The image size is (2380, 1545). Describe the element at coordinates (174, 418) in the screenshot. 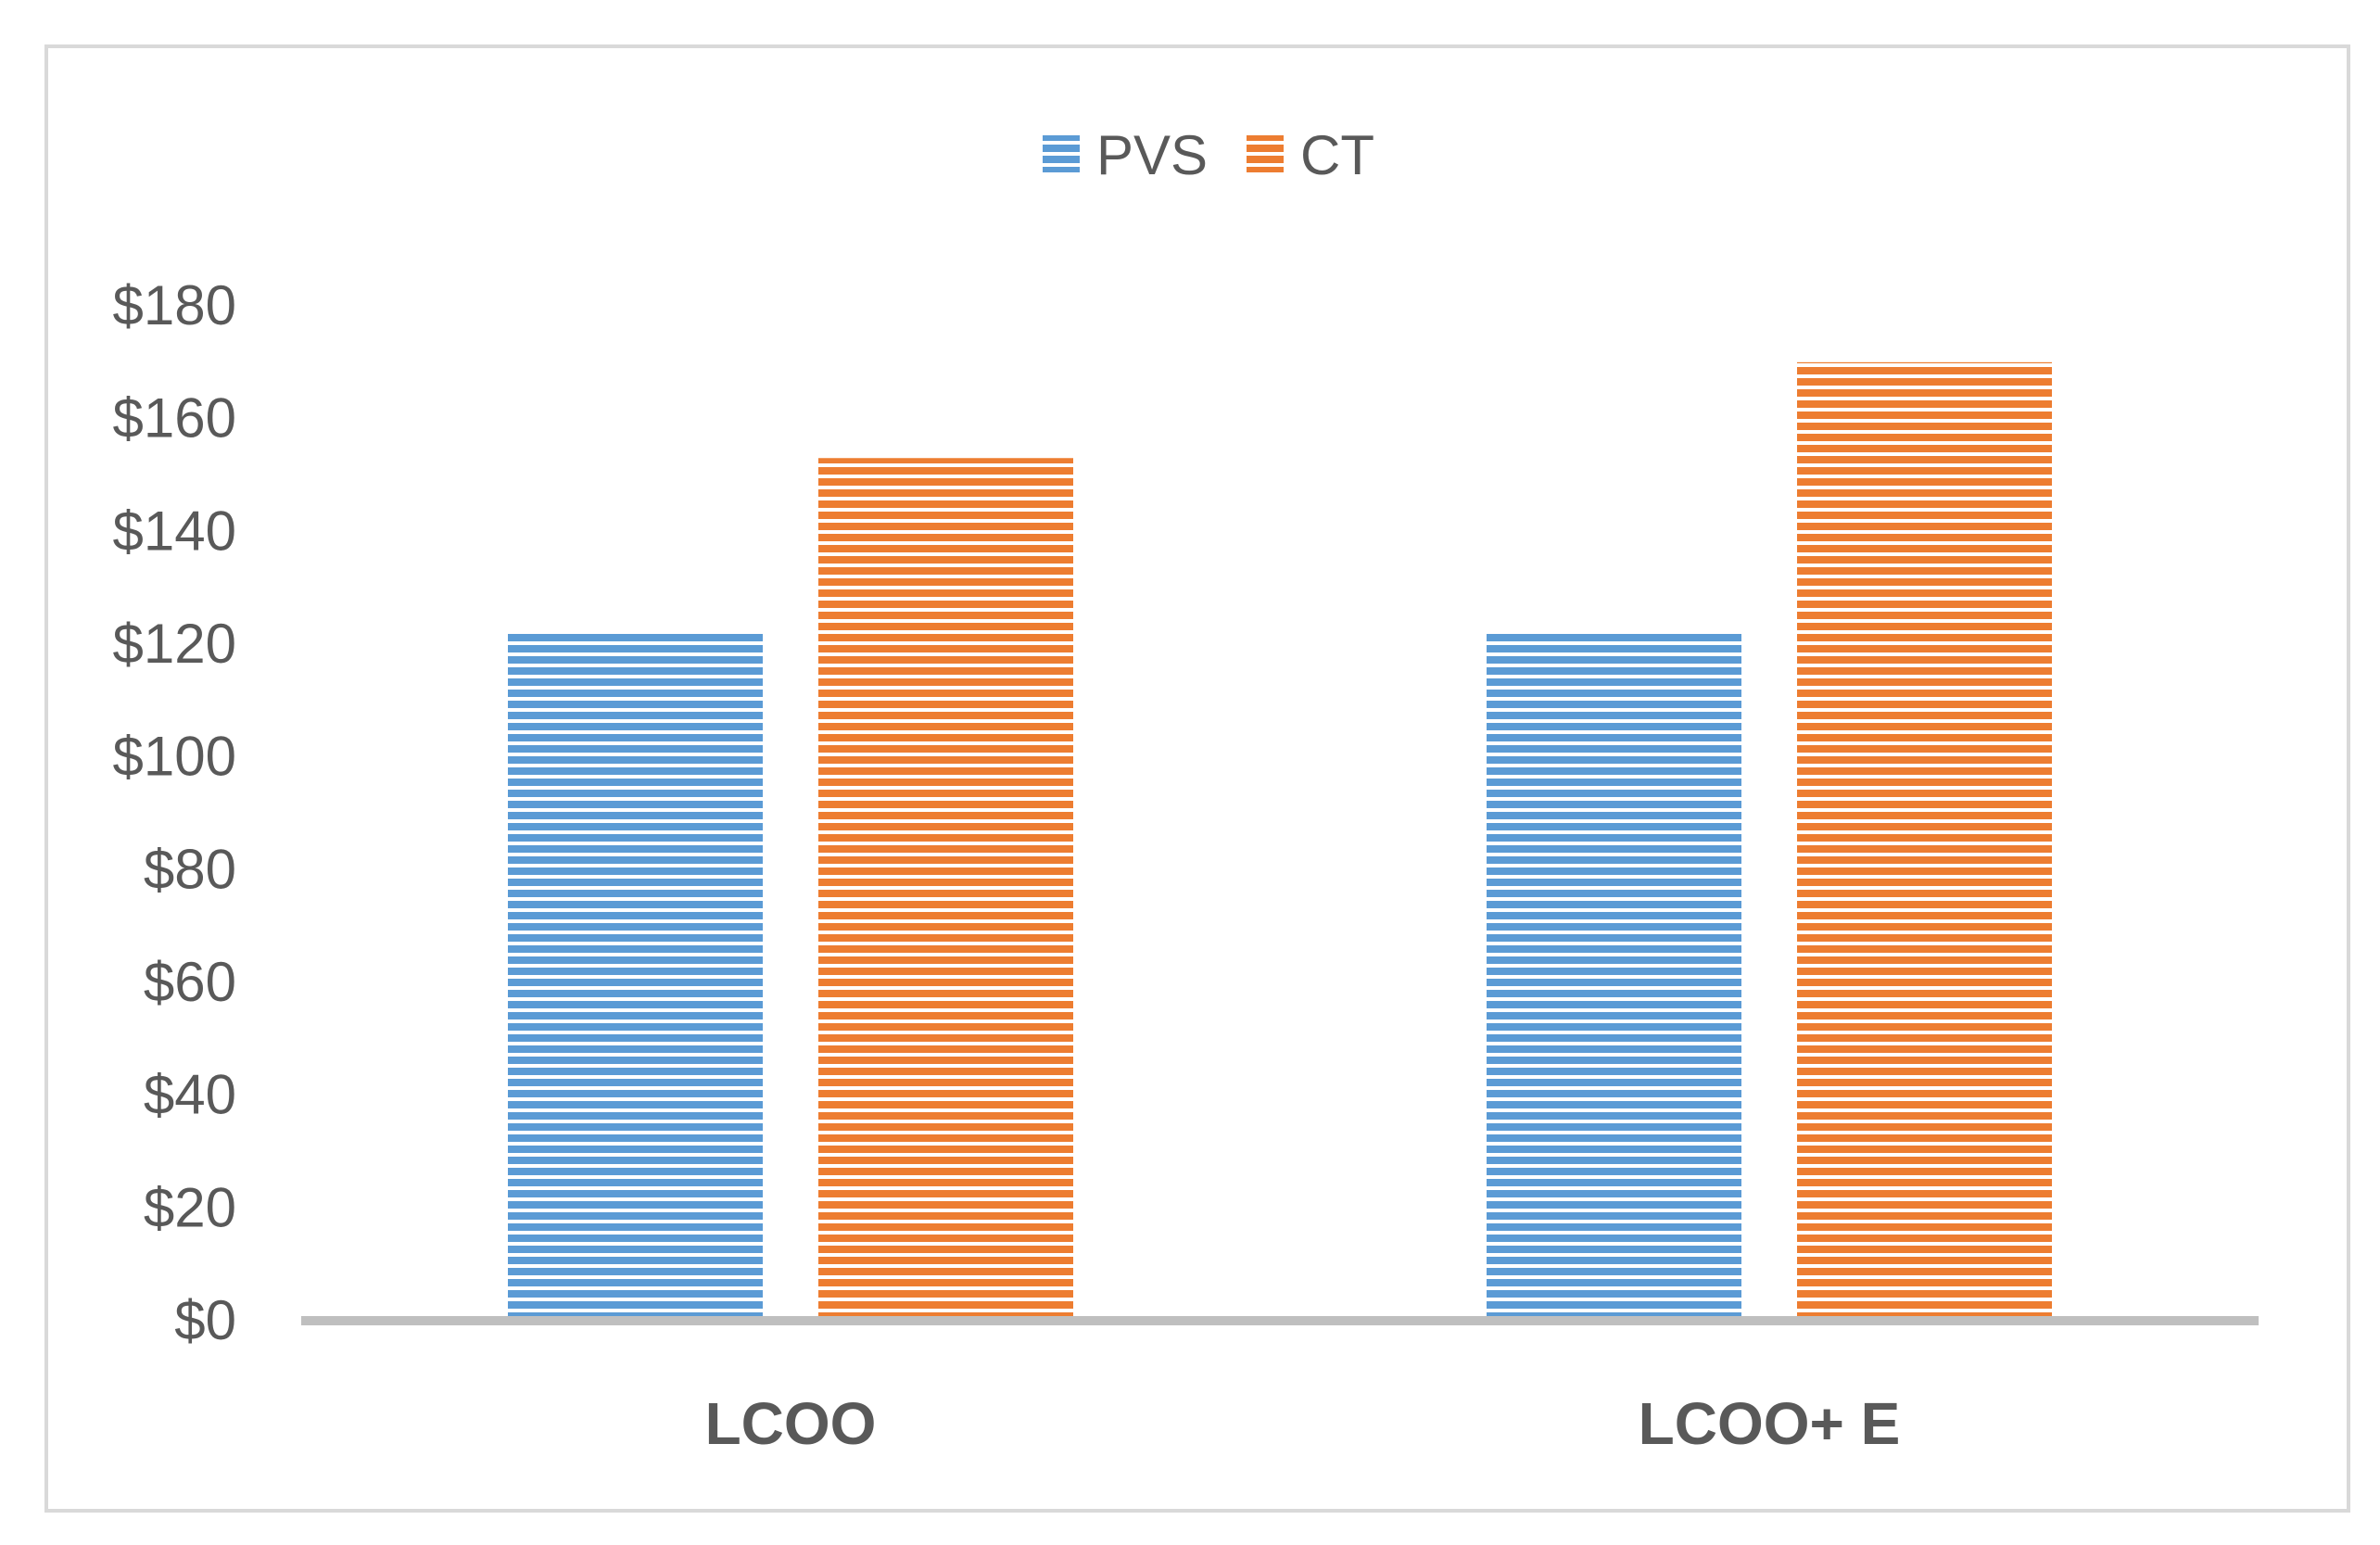

I see `y-tick-label: $160` at that location.